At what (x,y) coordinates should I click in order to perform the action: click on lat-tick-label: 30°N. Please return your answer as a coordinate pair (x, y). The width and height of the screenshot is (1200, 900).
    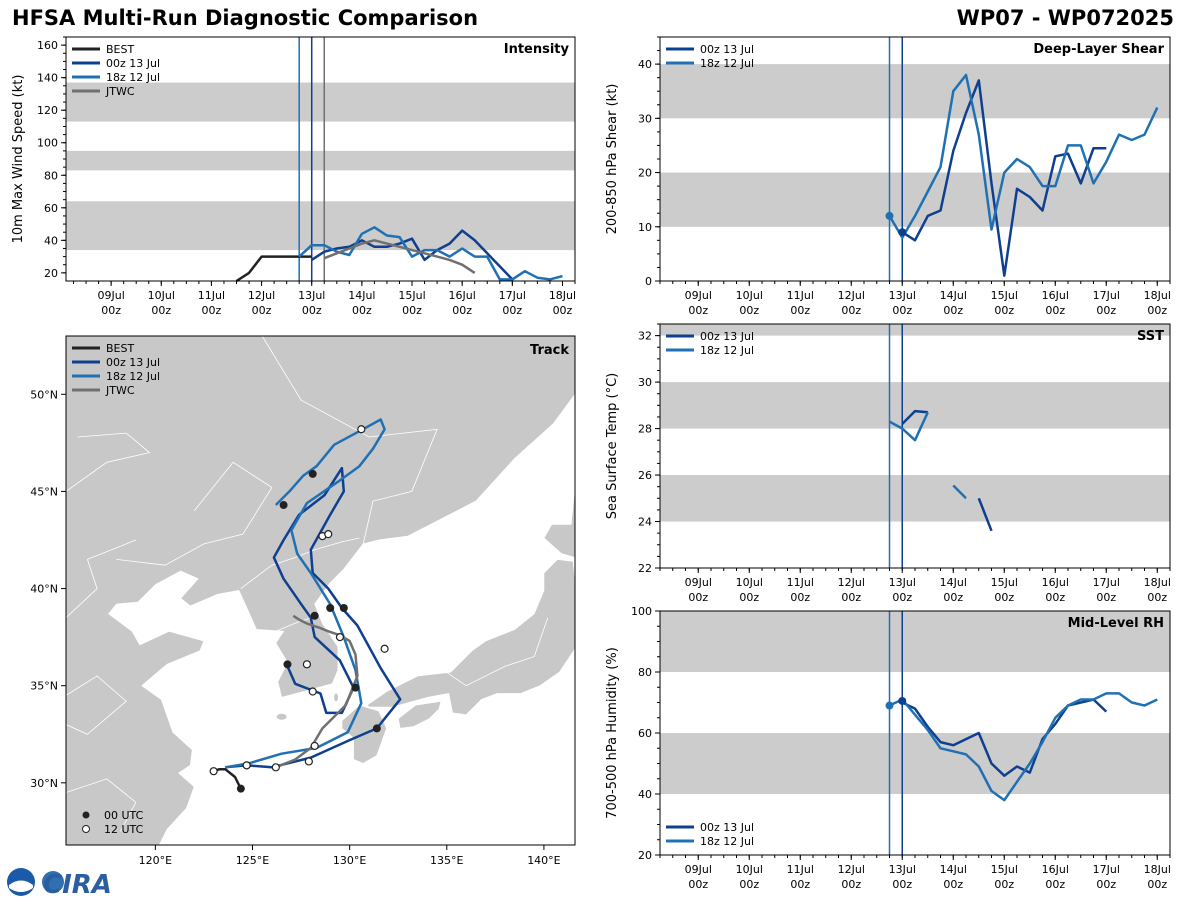
    Looking at the image, I should click on (44, 783).